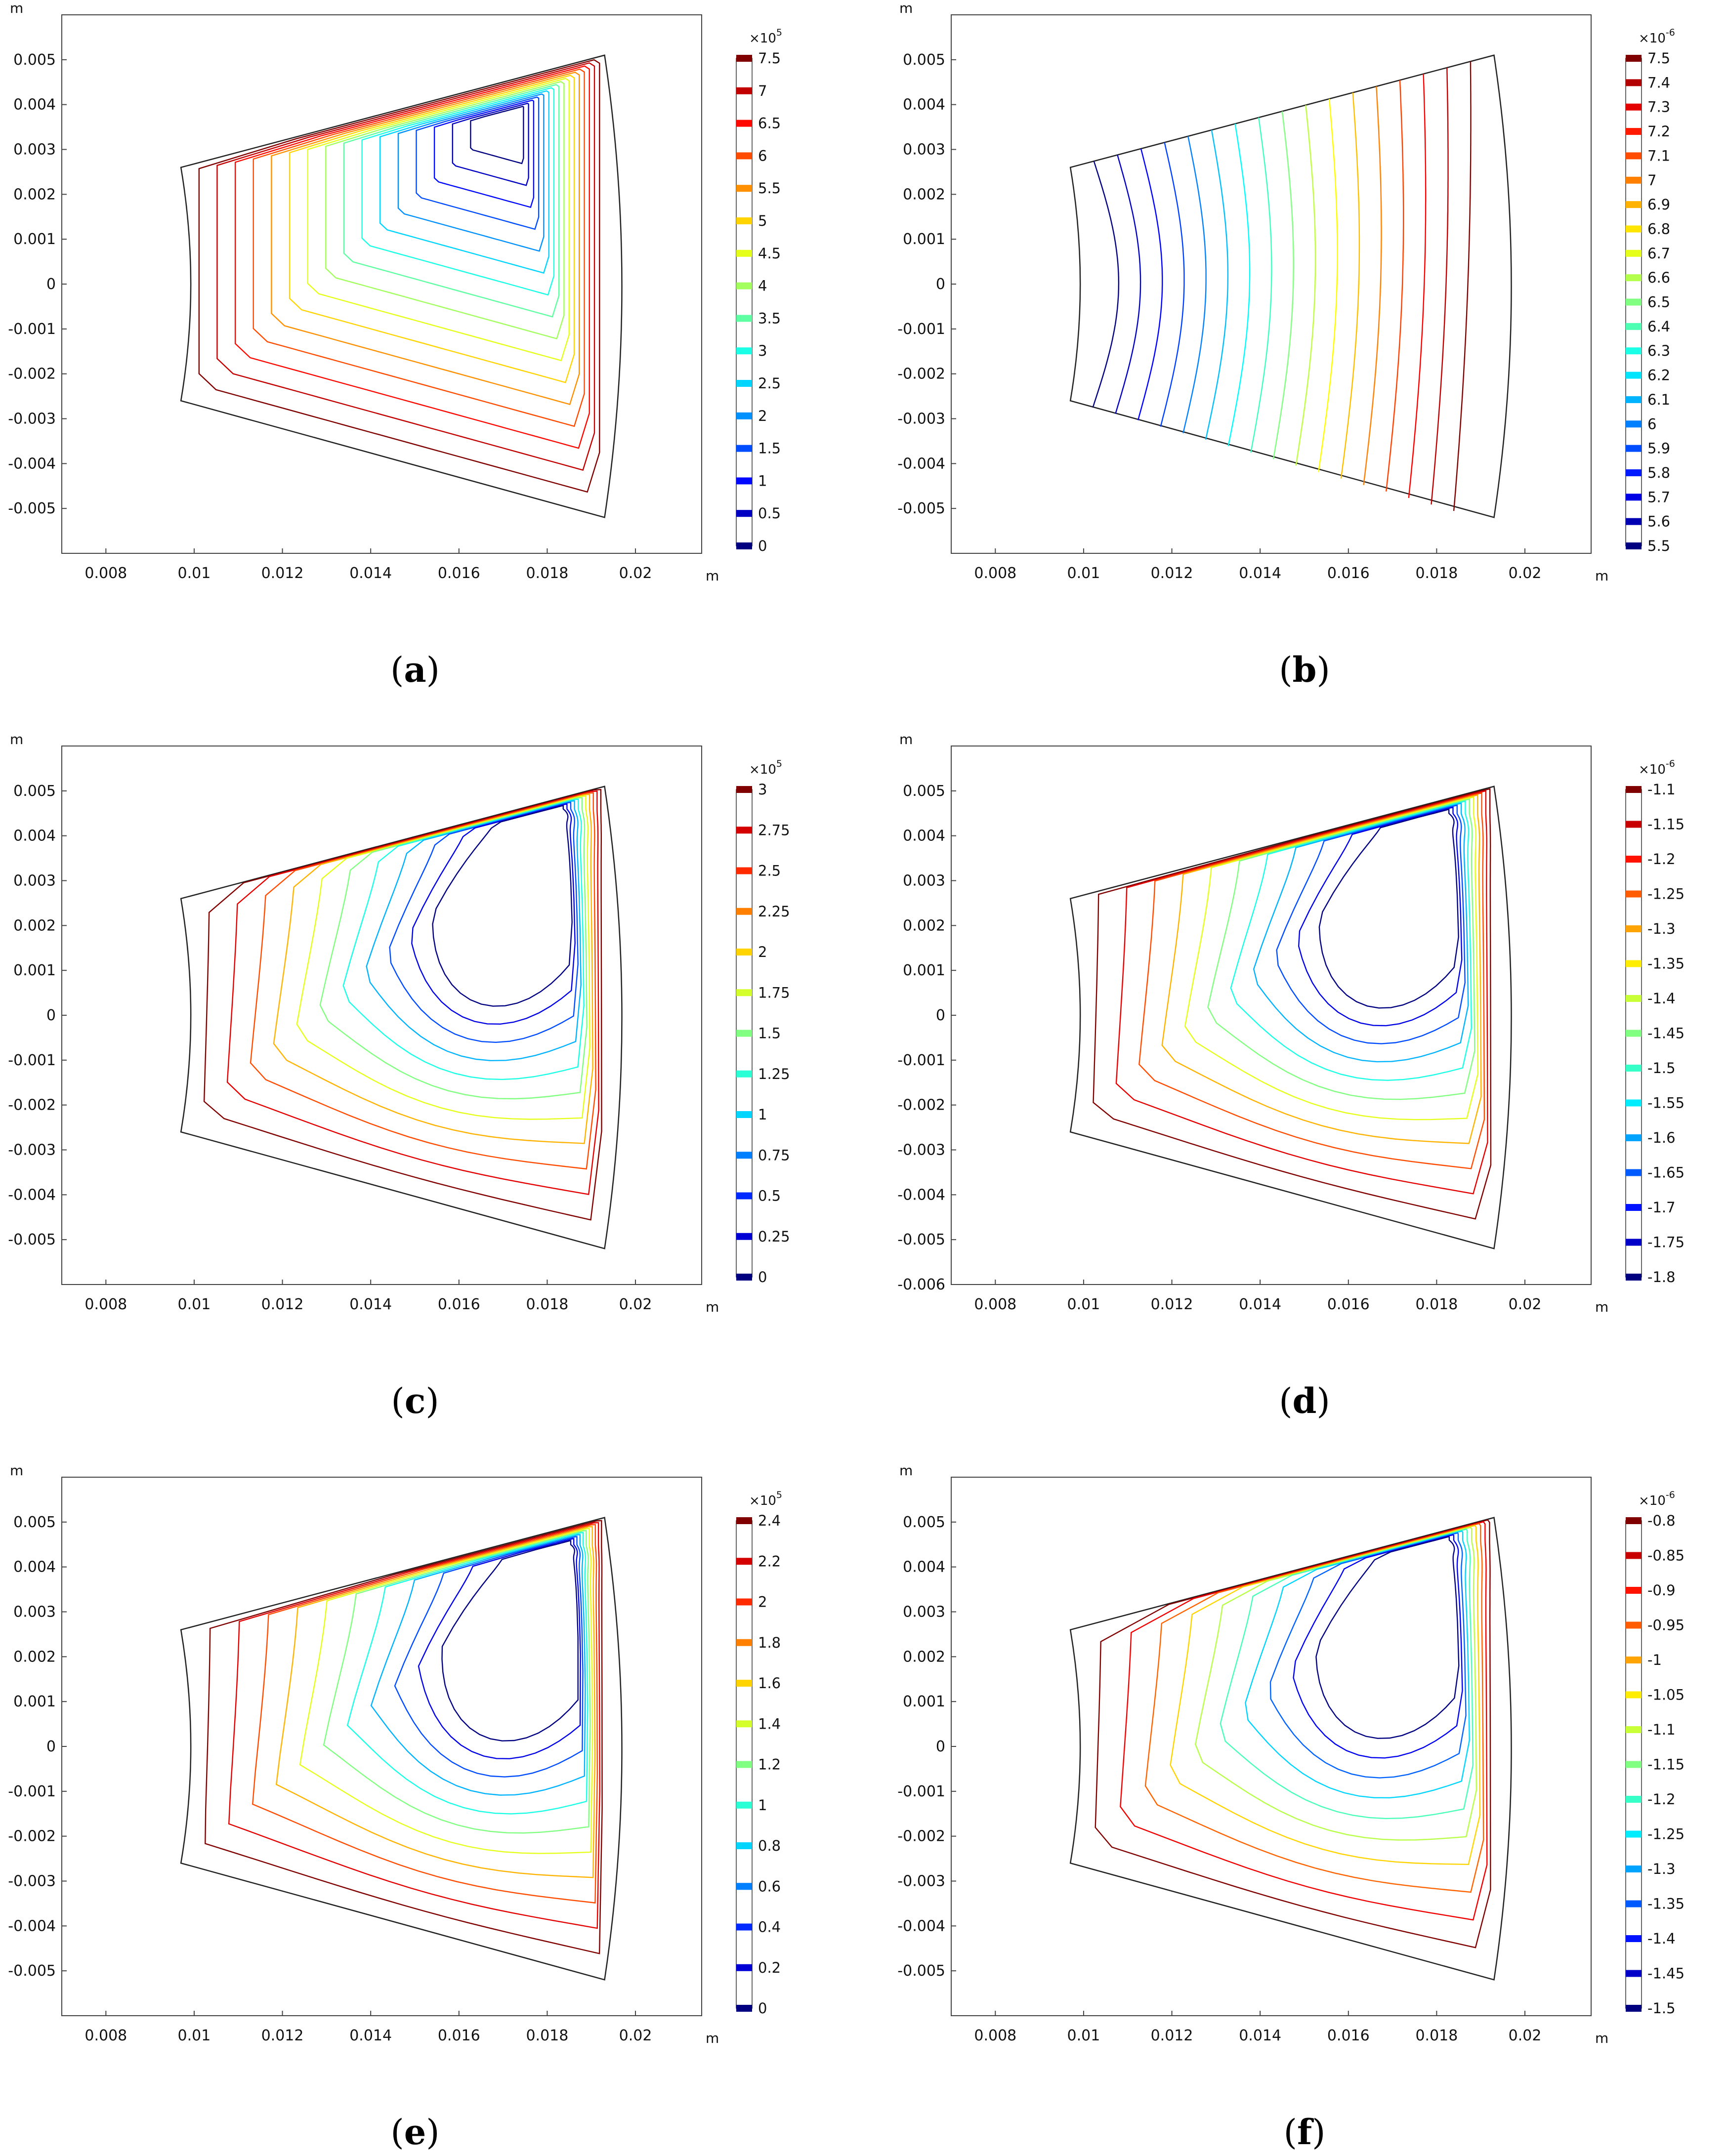 This screenshot has height=2156, width=1727. Describe the element at coordinates (1661, 1730) in the screenshot. I see `colorbar-level-label: -1.1` at that location.